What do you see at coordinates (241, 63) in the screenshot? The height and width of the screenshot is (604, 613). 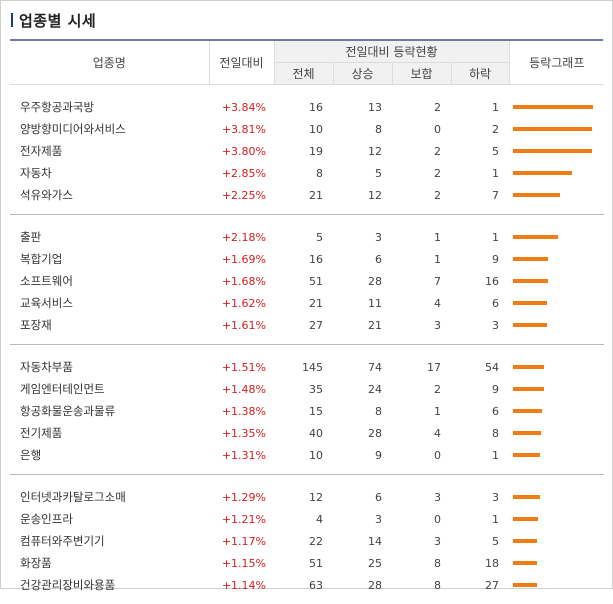 I see `col-header-change: 전일대비` at bounding box center [241, 63].